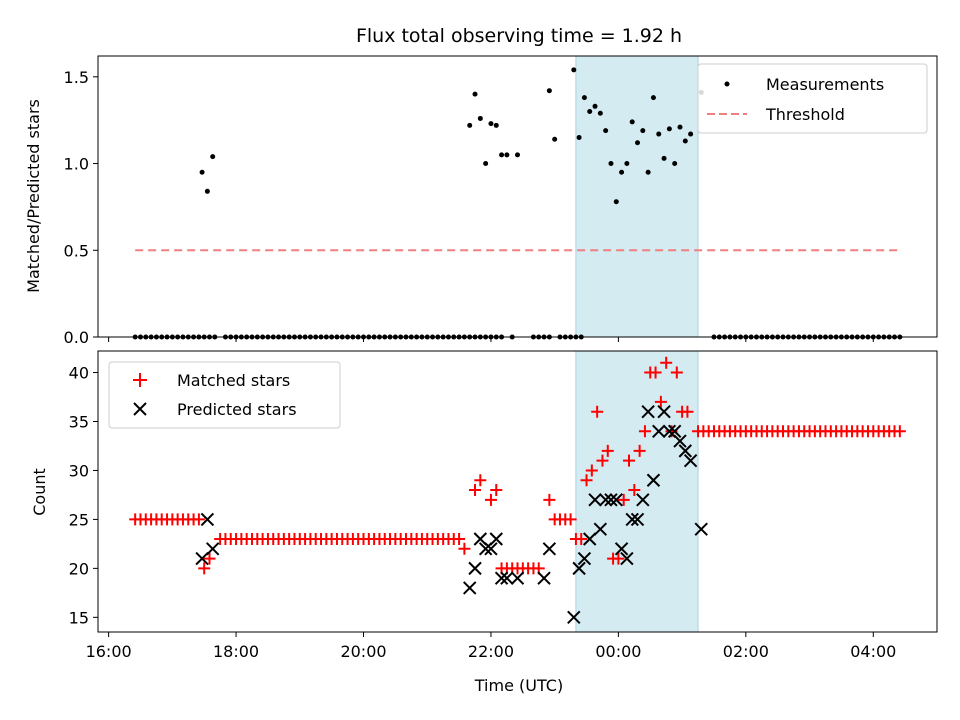 Image resolution: width=960 pixels, height=720 pixels. What do you see at coordinates (140, 409) in the screenshot?
I see `legend-predicted-marker` at bounding box center [140, 409].